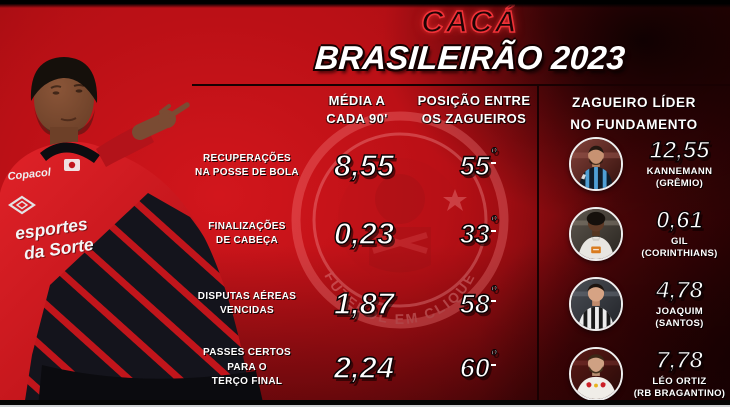  I want to click on leader-club: (CORINTHIANS), so click(679, 253).